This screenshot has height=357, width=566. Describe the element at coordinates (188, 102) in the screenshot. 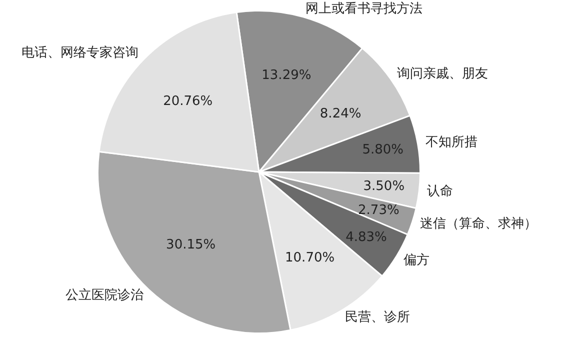

I see `data-label: 20.76%` at that location.